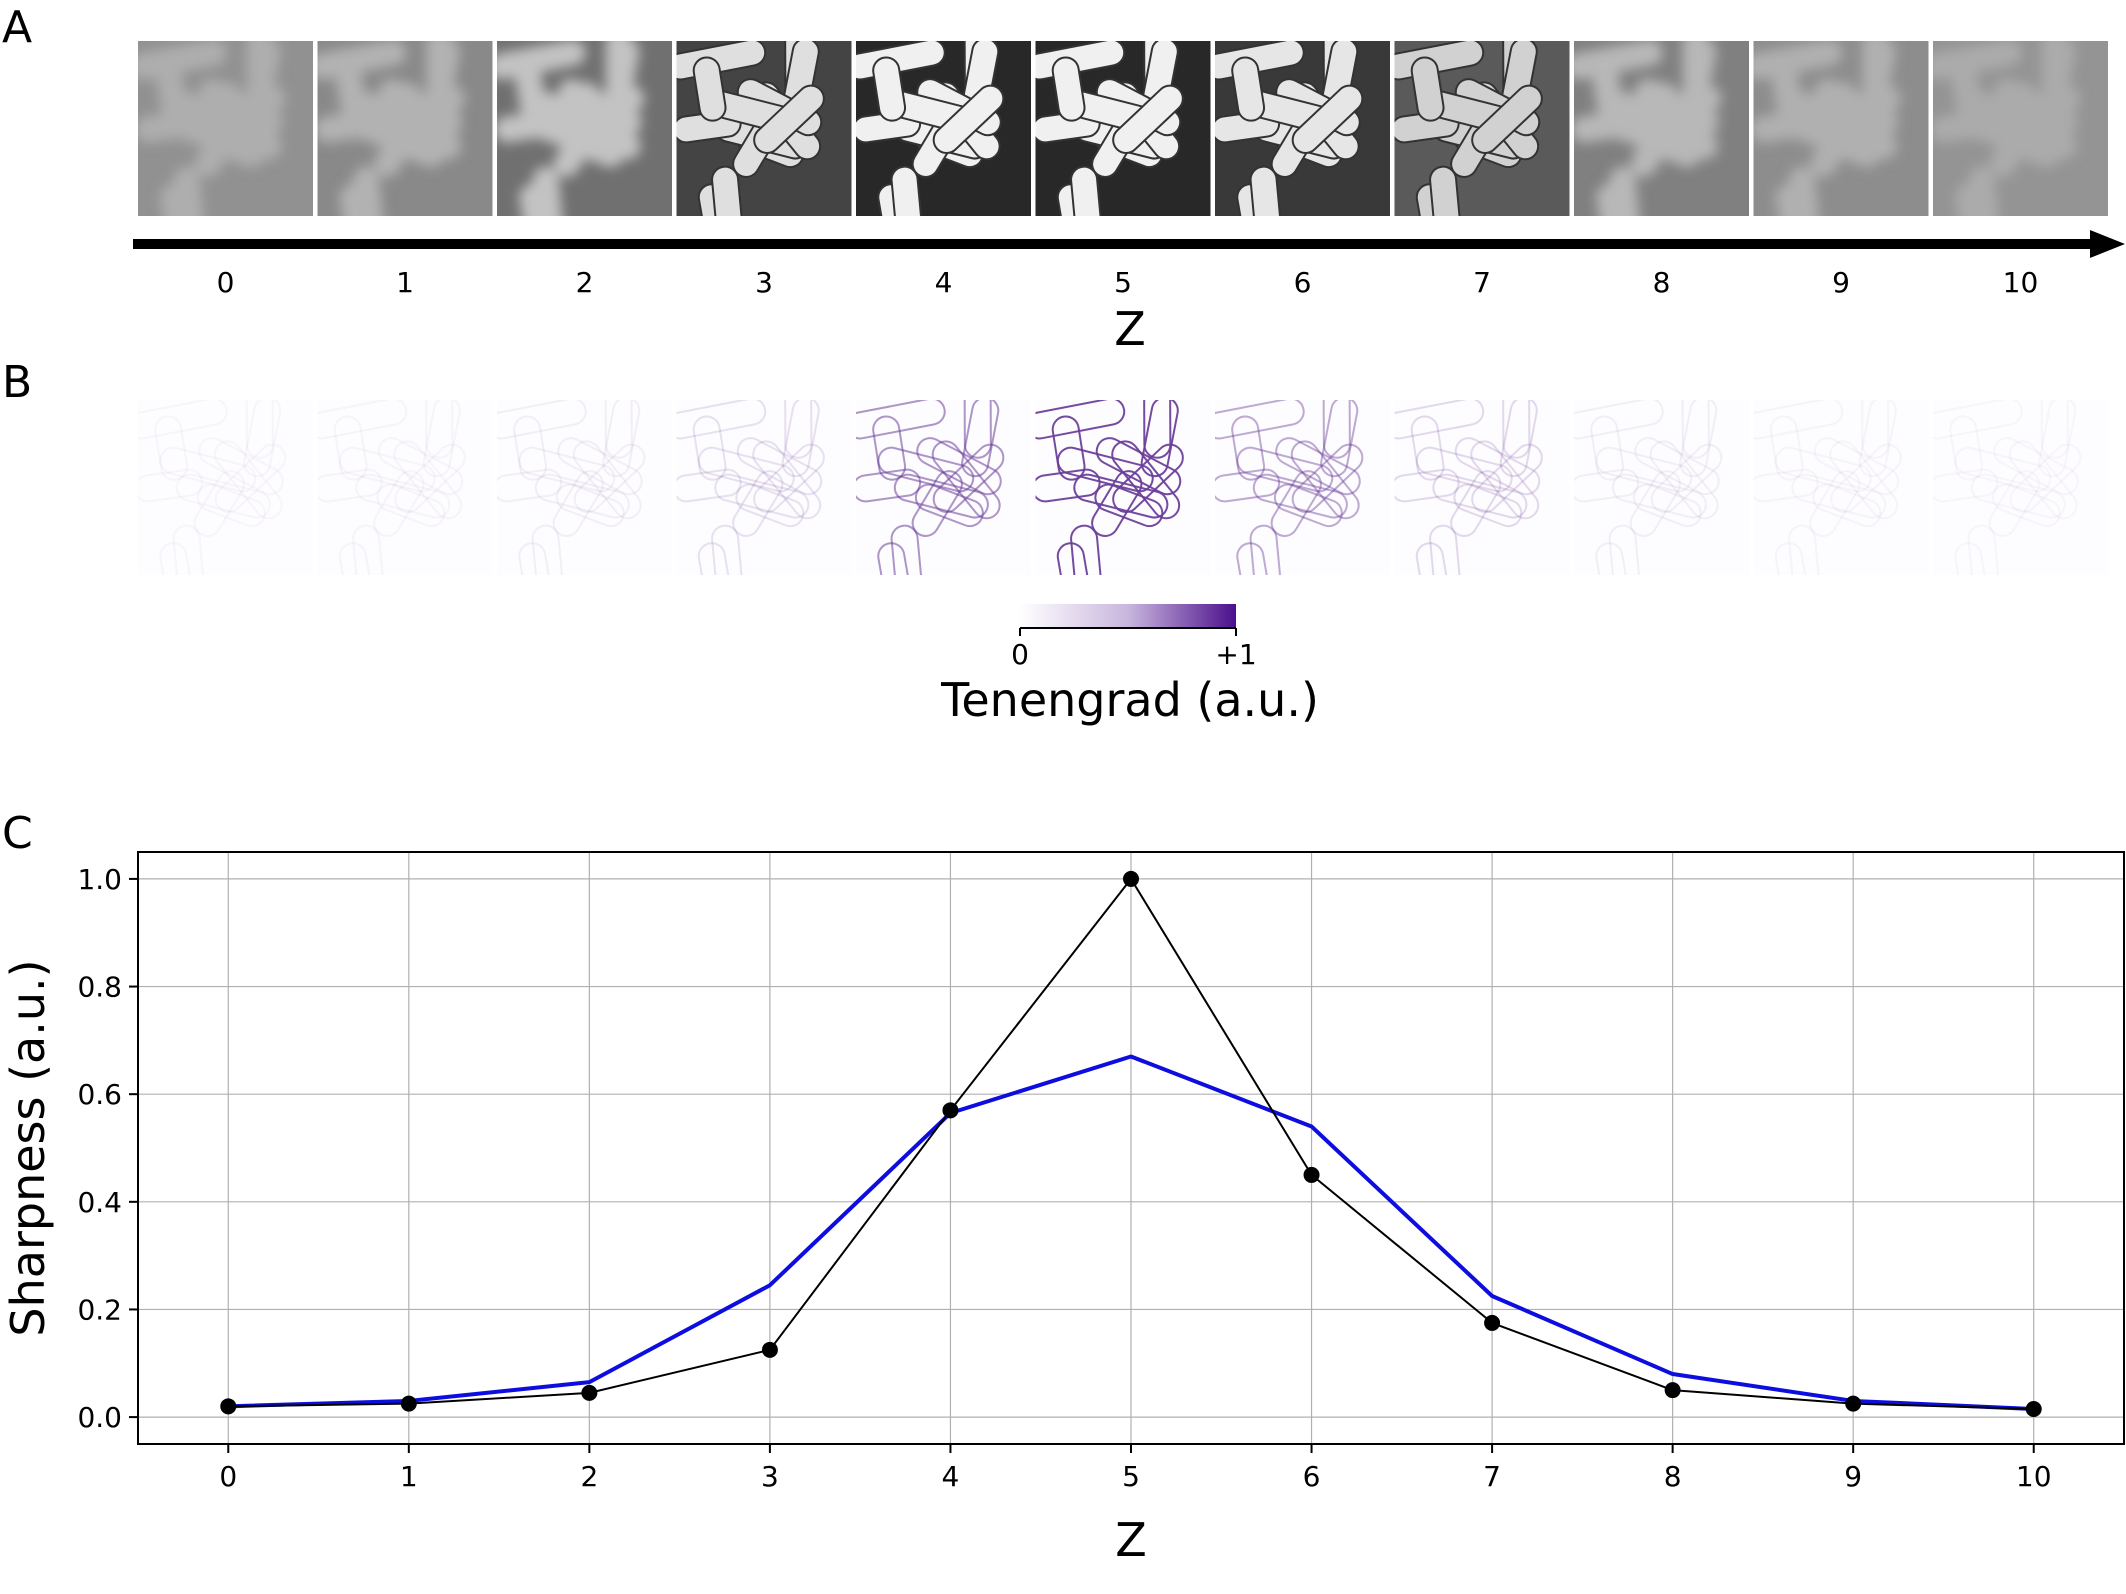  What do you see at coordinates (1130, 329) in the screenshot?
I see `panel-a-xlabel: Z` at bounding box center [1130, 329].